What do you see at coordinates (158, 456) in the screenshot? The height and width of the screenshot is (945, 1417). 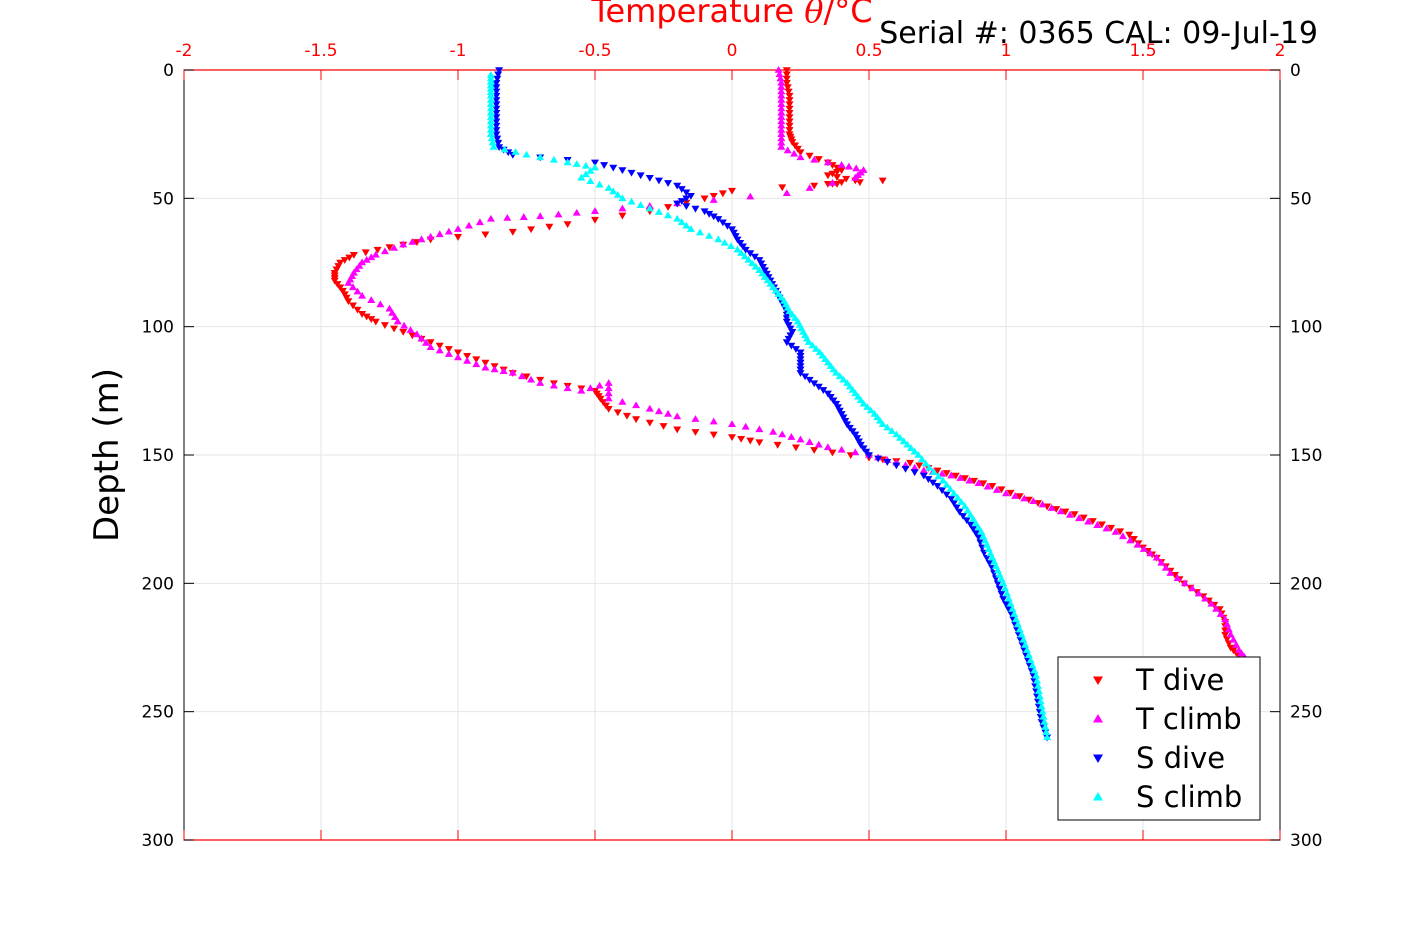 I see `y-tick-label-left: 150` at bounding box center [158, 456].